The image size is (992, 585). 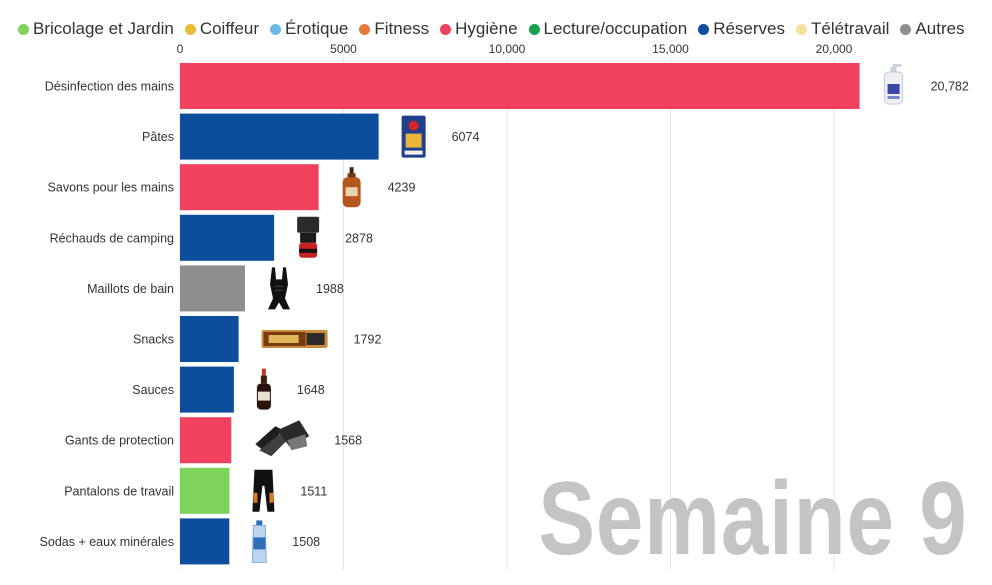 I want to click on x-tick-label: 5000, so click(x=343, y=49).